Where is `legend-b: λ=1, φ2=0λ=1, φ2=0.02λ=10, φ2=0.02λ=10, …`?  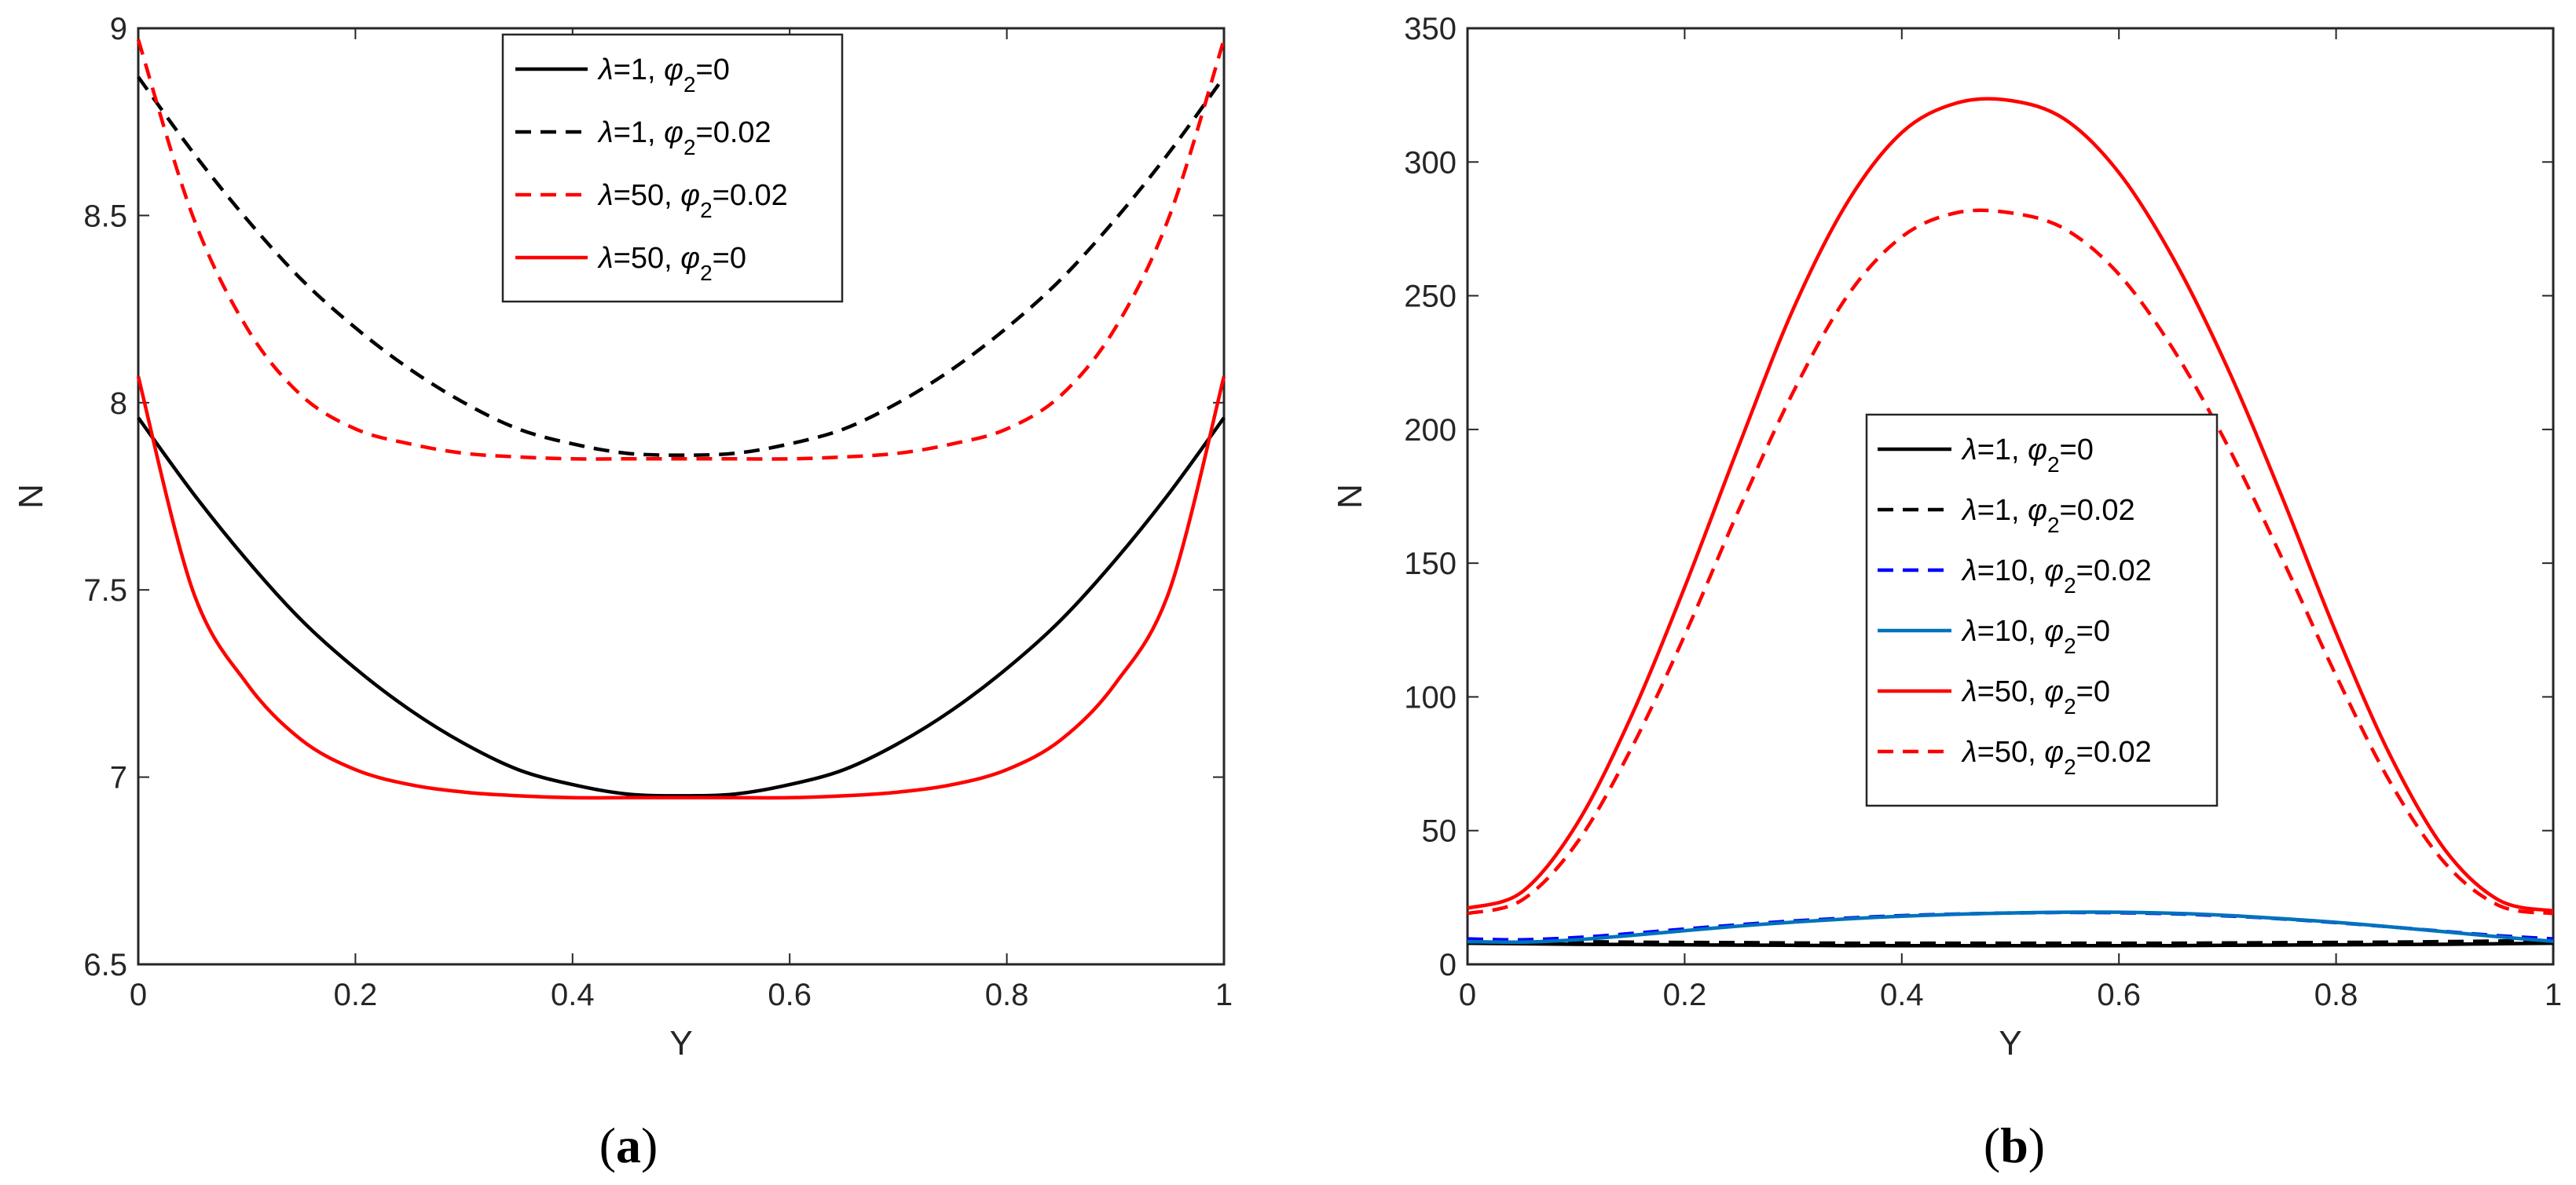 legend-b: λ=1, φ2=0λ=1, φ2=0.02λ=10, φ2=0.02λ=10, … is located at coordinates (2042, 610).